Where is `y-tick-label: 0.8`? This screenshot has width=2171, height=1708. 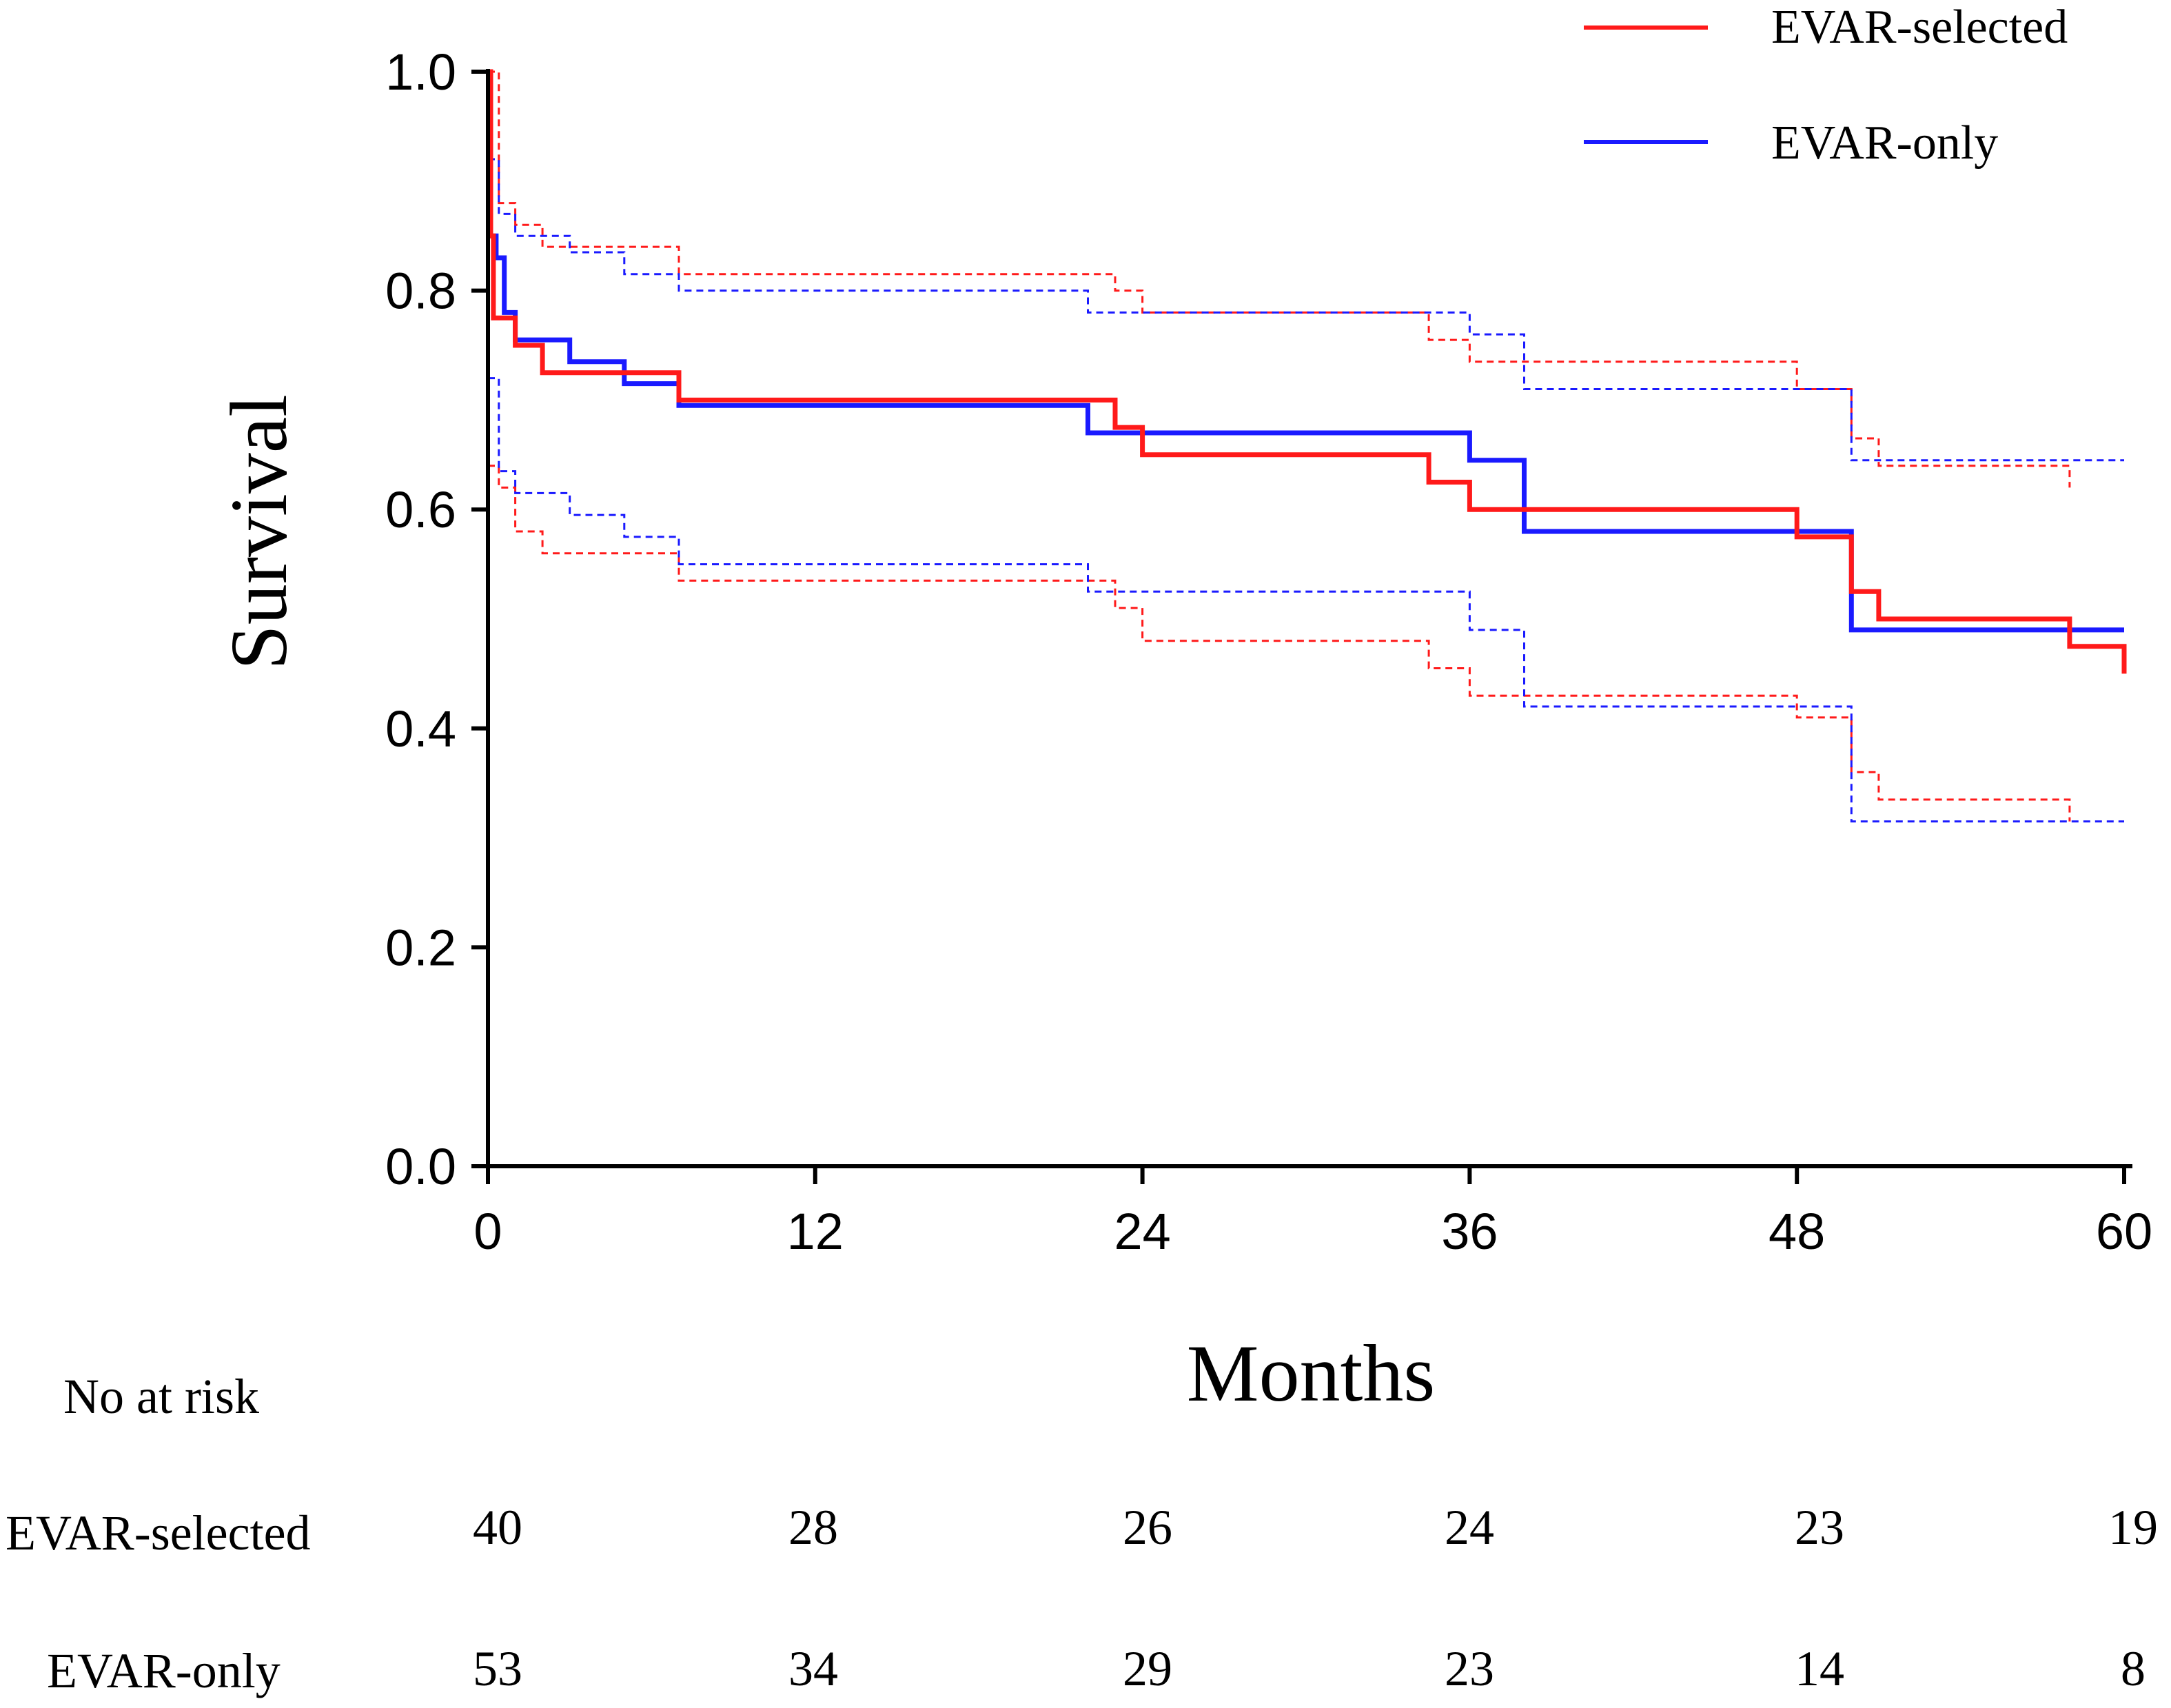
y-tick-label: 0.8 is located at coordinates (421, 291).